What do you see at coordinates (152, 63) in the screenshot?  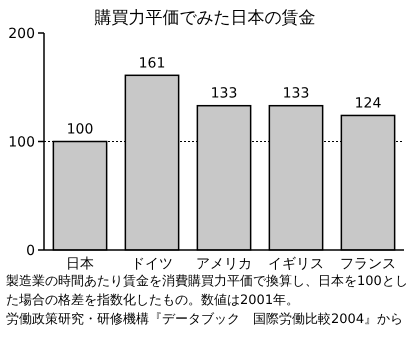 I see `data-label: 161` at bounding box center [152, 63].